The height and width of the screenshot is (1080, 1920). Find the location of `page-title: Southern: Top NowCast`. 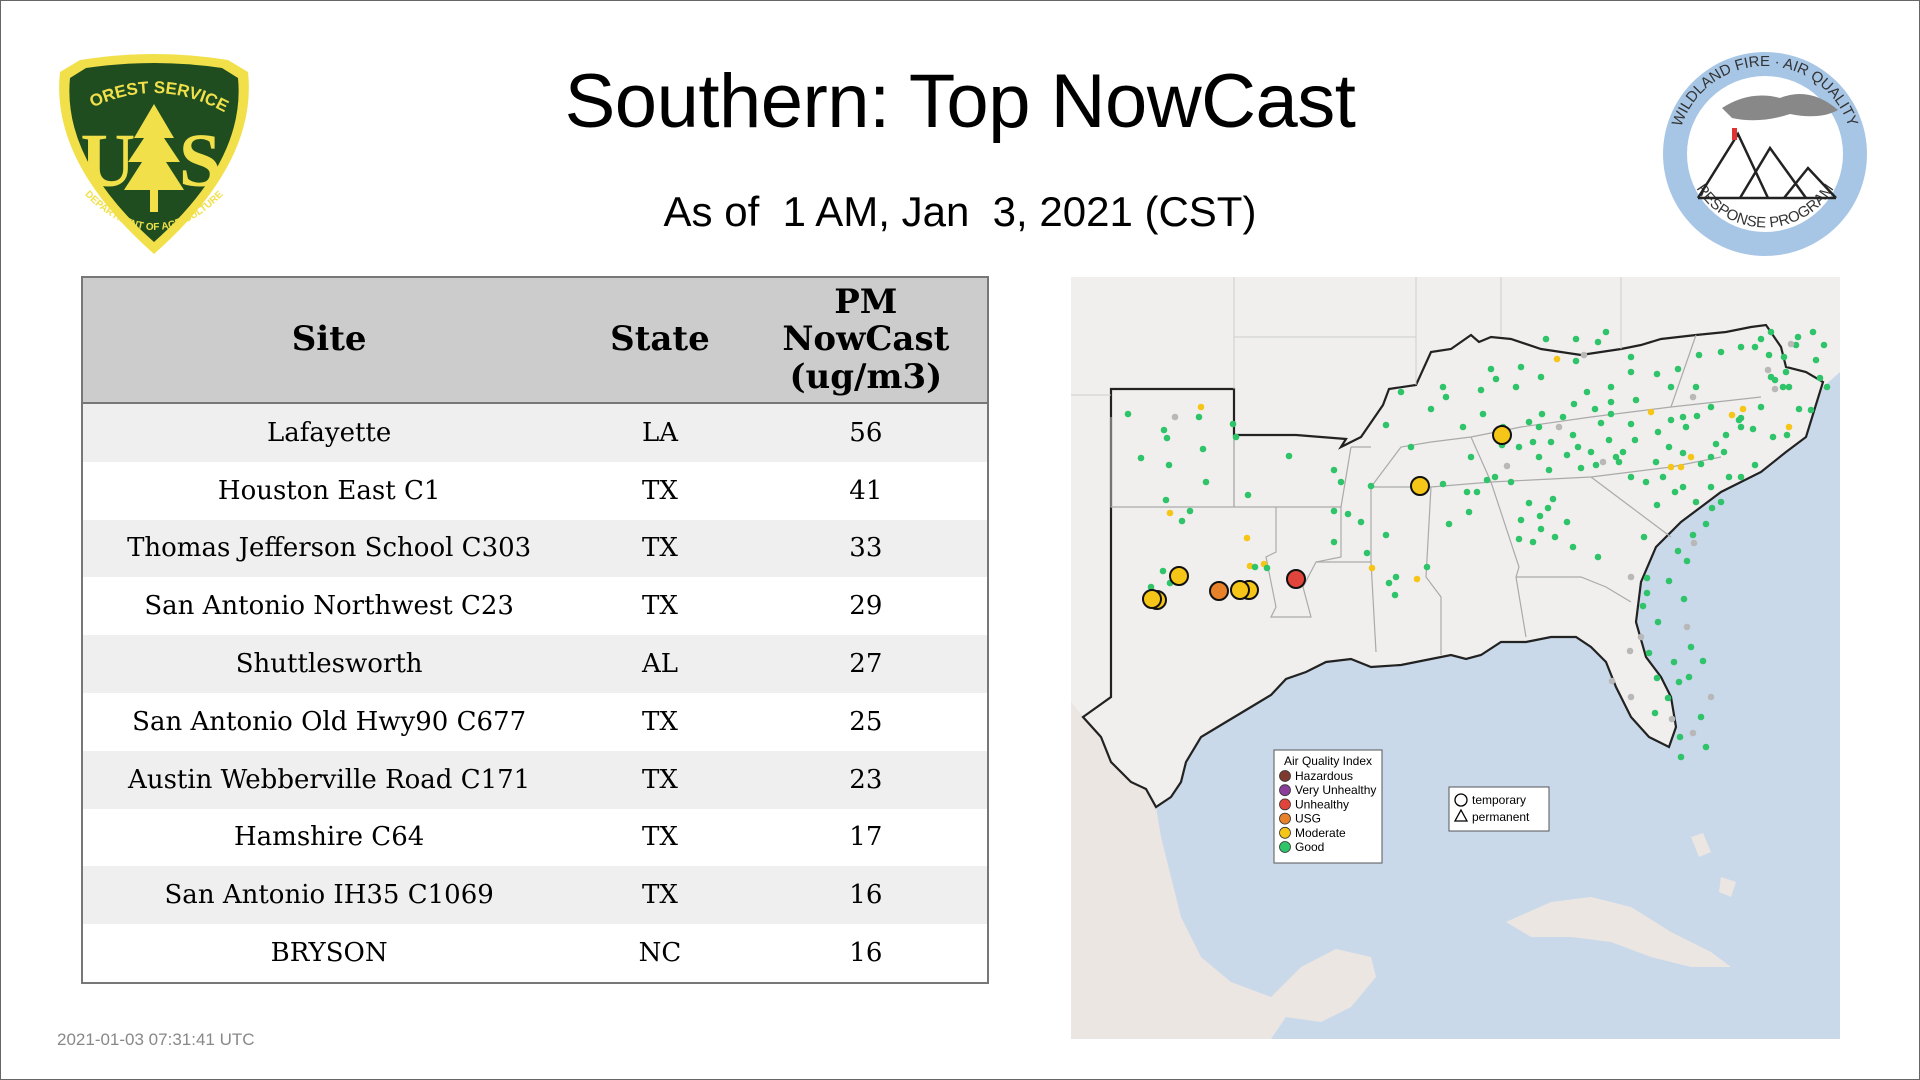

page-title: Southern: Top NowCast is located at coordinates (960, 101).